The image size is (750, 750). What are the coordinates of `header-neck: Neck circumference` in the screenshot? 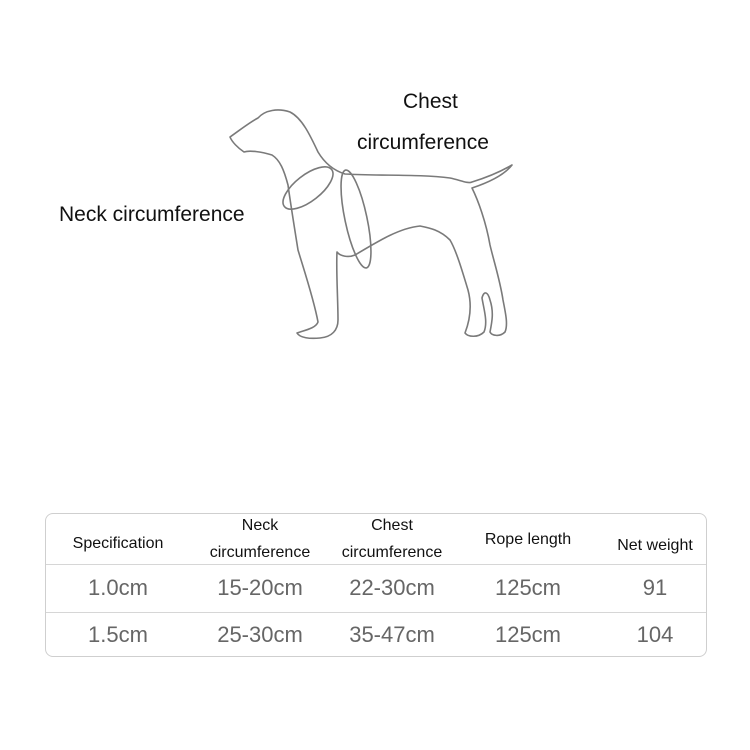 It's located at (260, 539).